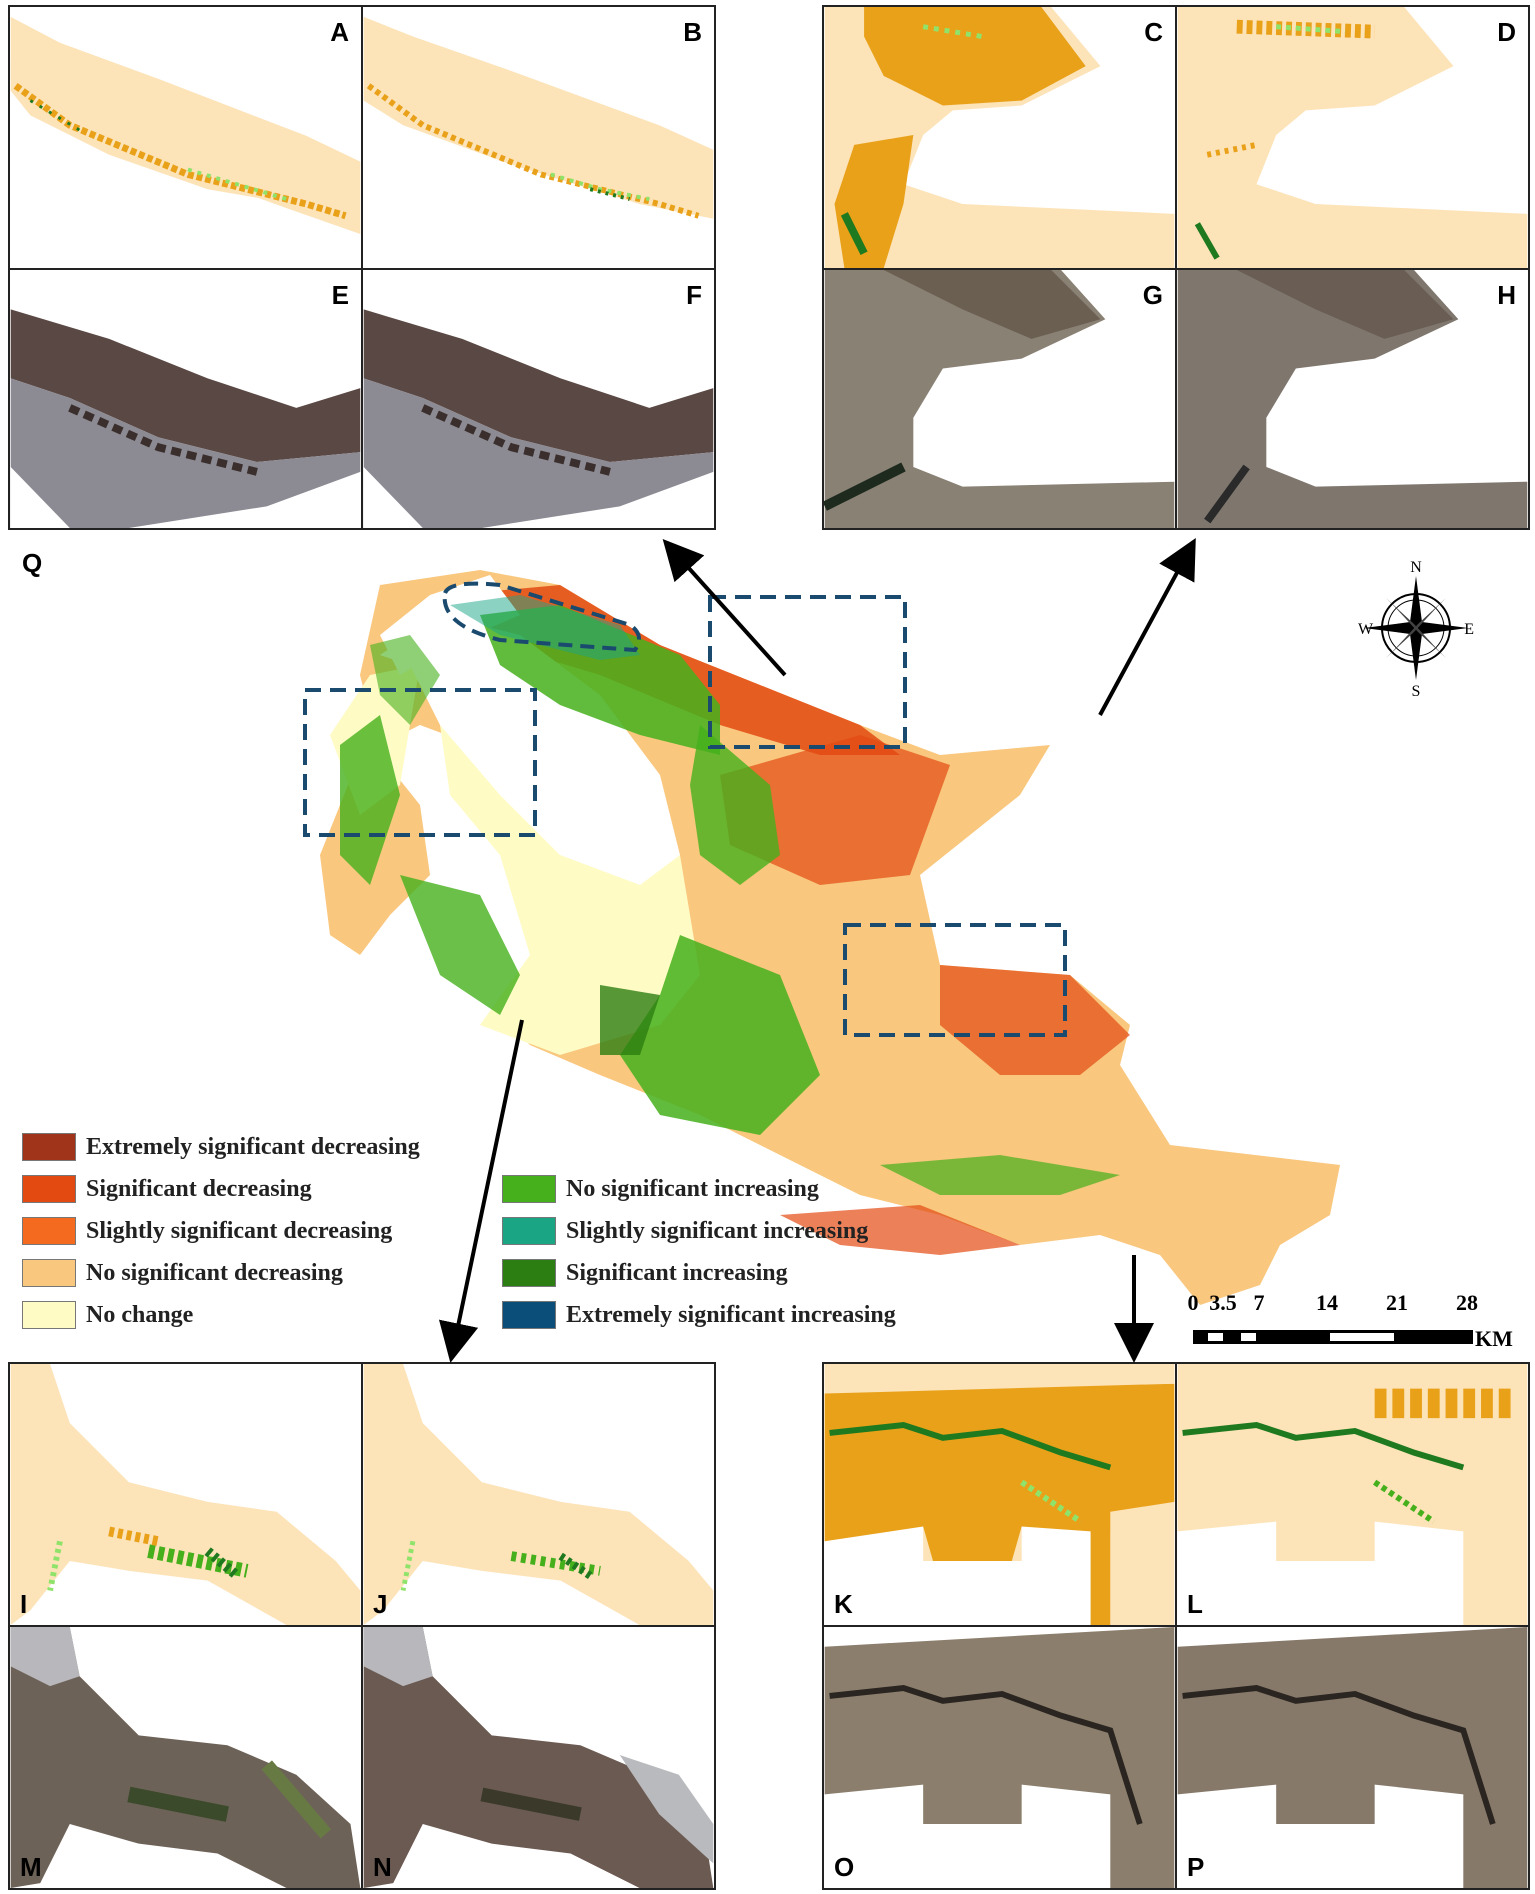 Image resolution: width=1535 pixels, height=1894 pixels. I want to click on panel-F: F, so click(538, 399).